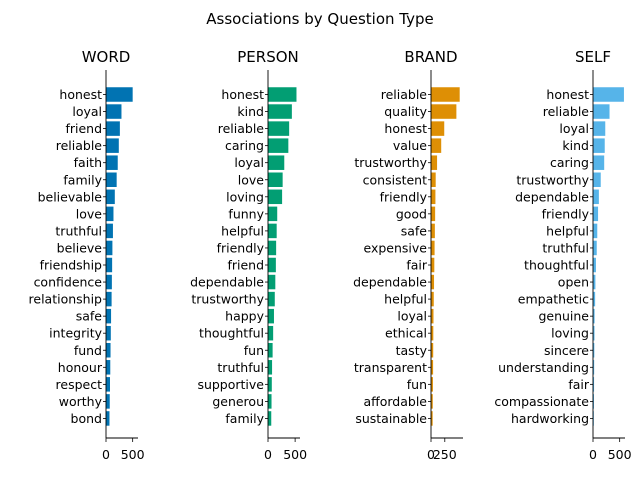 This screenshot has height=484, width=640. Describe the element at coordinates (68, 282) in the screenshot. I see `category-label: confidence` at that location.